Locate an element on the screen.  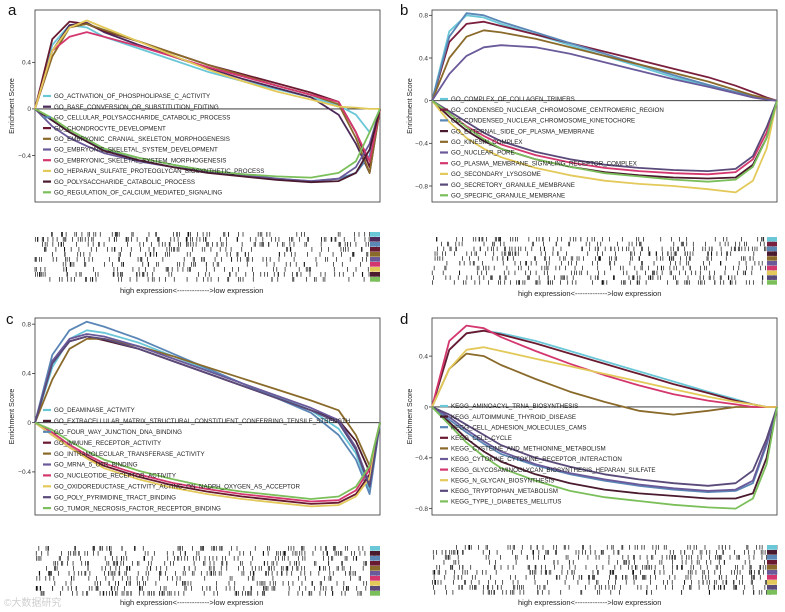
legend-label: GO_NUCLEOTIDE_RECEPTOR_ACTIVITY is located at coordinates (115, 476).